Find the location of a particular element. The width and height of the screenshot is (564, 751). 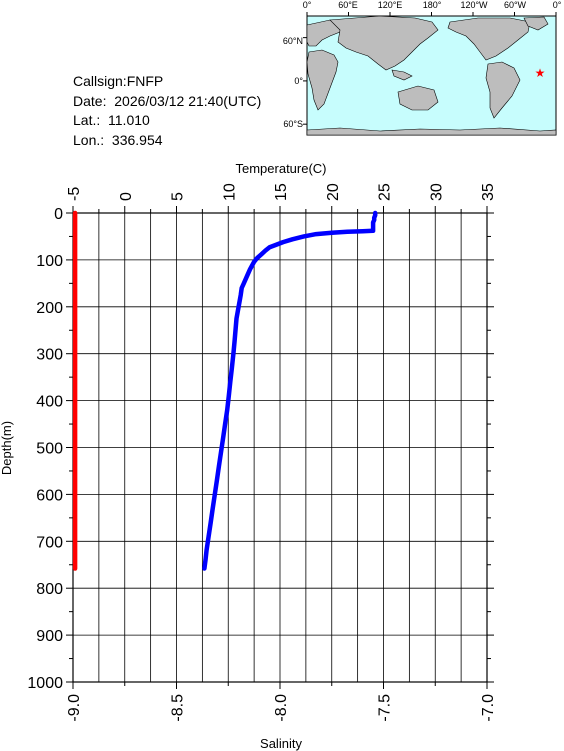

map-lon-labels: 0° 60°E 120°E 180° 120°W 60°W 0° is located at coordinates (432, 5).